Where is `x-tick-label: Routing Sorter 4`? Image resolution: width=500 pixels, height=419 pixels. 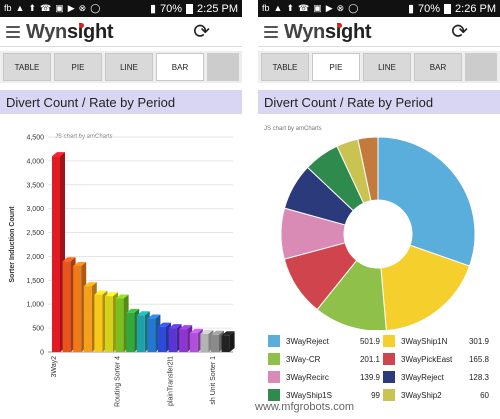
x-tick-label: Routing Sorter 4 is located at coordinates (118, 381).